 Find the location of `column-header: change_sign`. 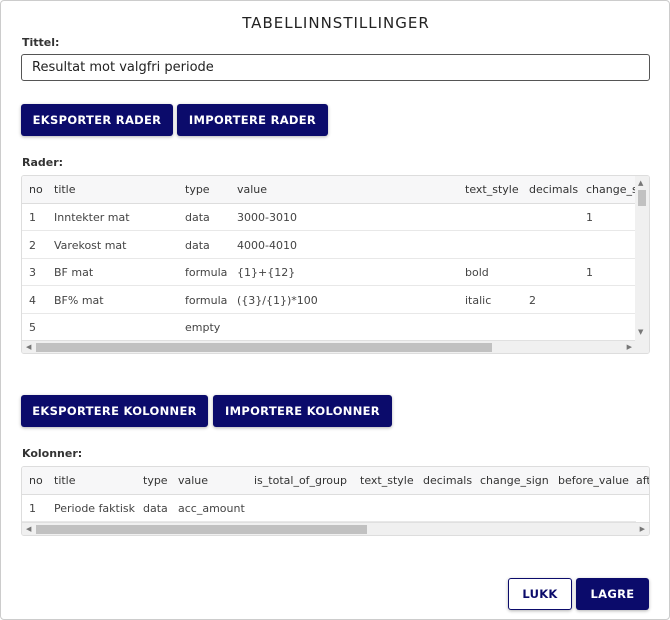

column-header: change_sign is located at coordinates (514, 480).